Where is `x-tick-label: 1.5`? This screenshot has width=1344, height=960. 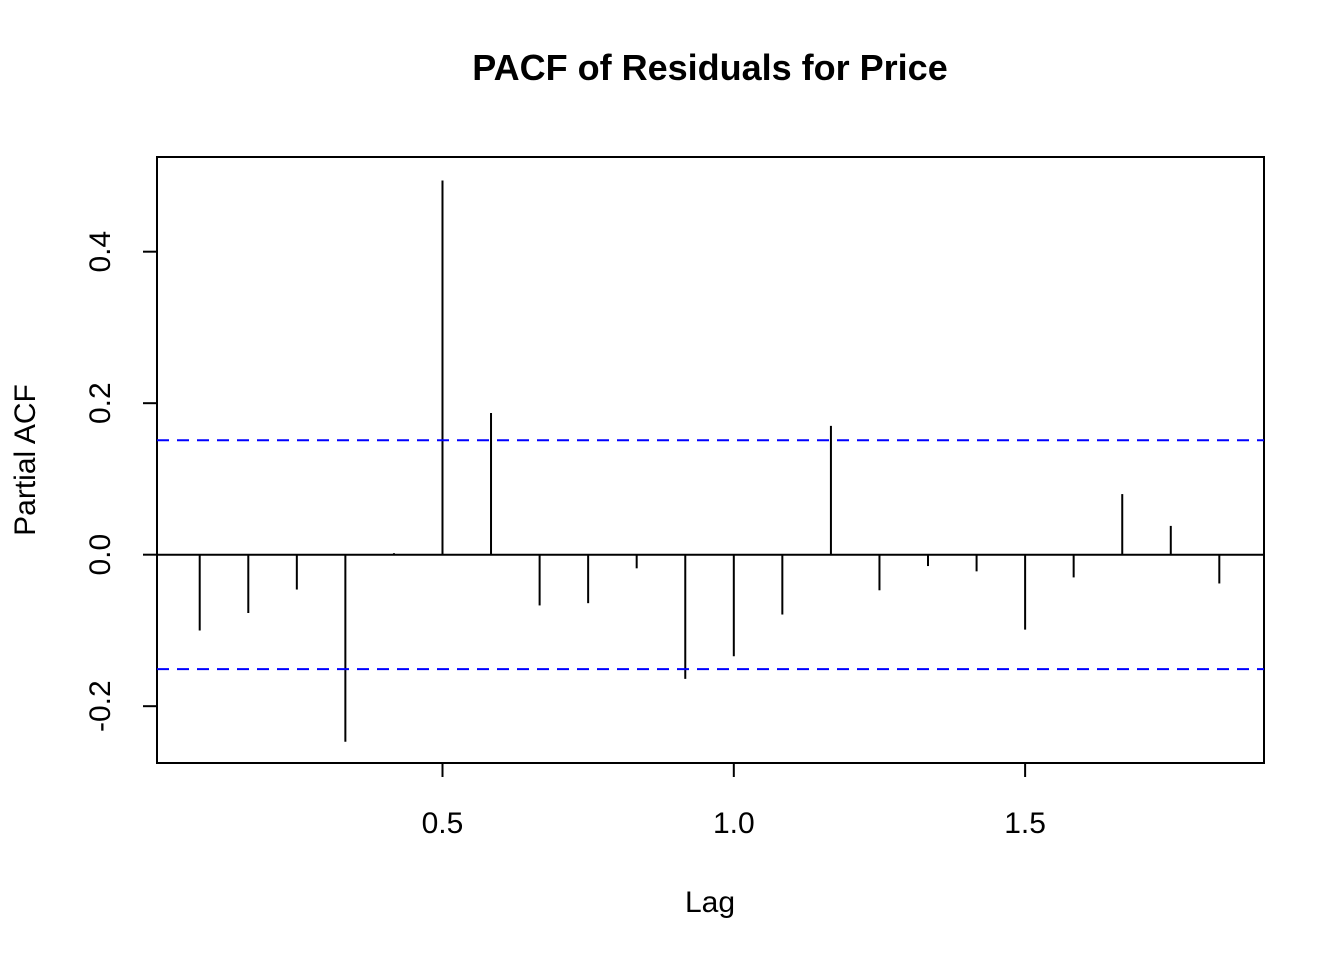 x-tick-label: 1.5 is located at coordinates (1025, 823).